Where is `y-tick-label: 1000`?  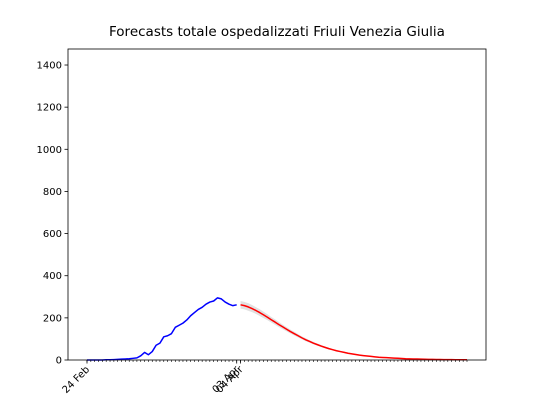 y-tick-label: 1000 is located at coordinates (49, 150).